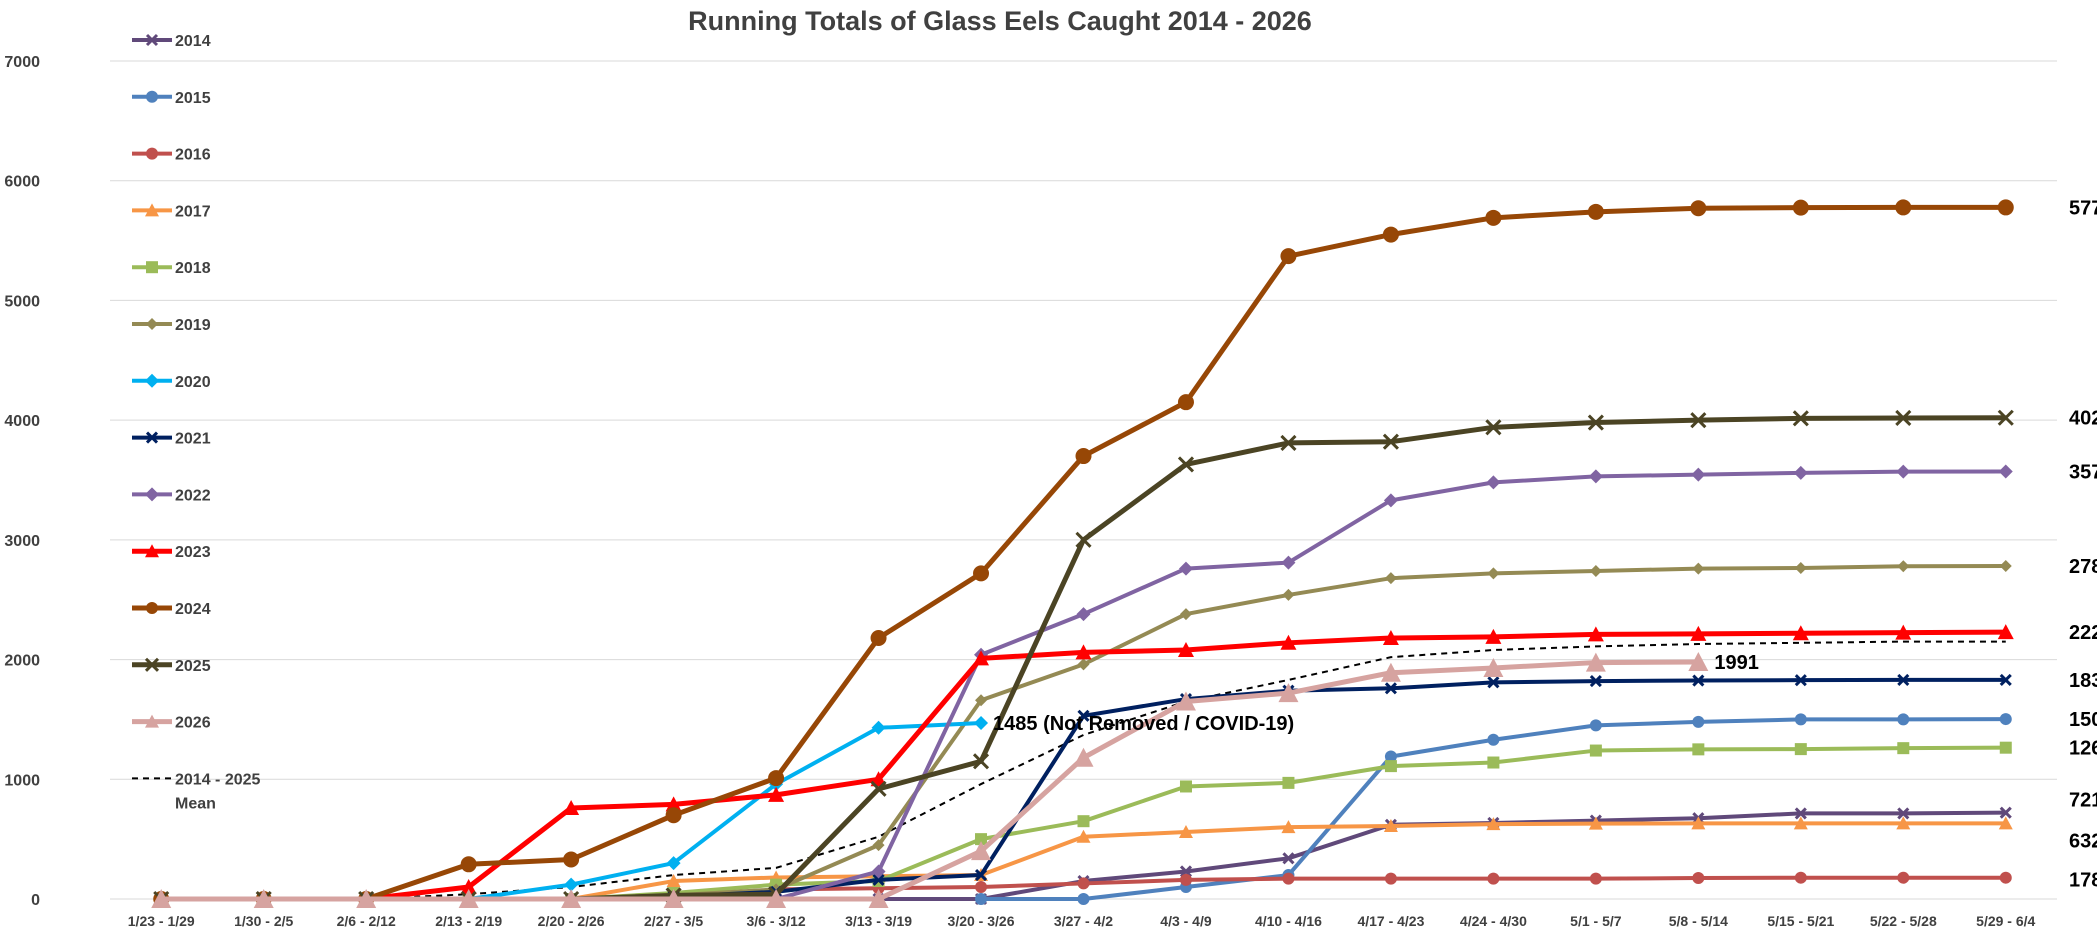 The image size is (2097, 929). I want to click on y-tick-label: 4000, so click(22, 421).